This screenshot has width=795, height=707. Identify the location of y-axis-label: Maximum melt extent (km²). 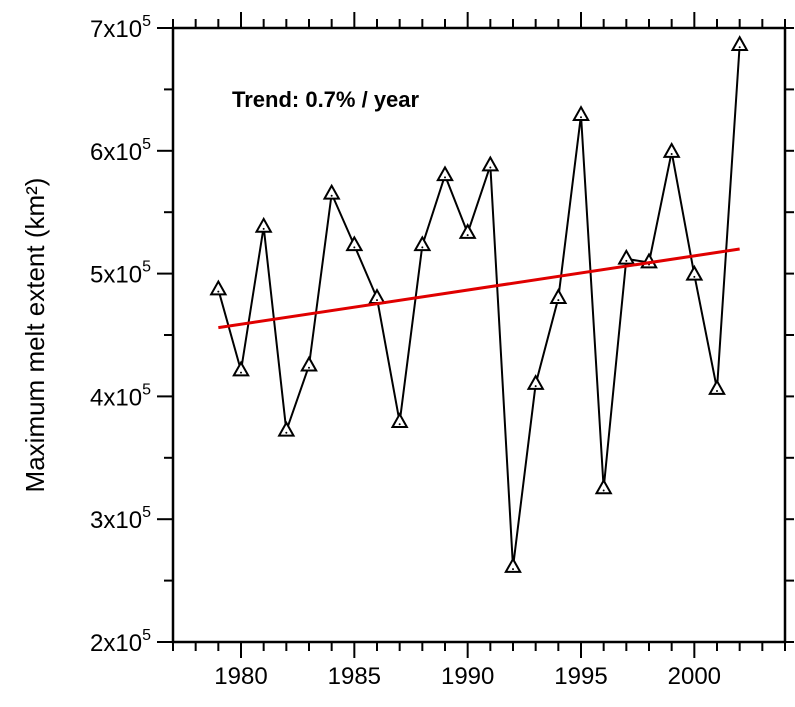
(35, 335).